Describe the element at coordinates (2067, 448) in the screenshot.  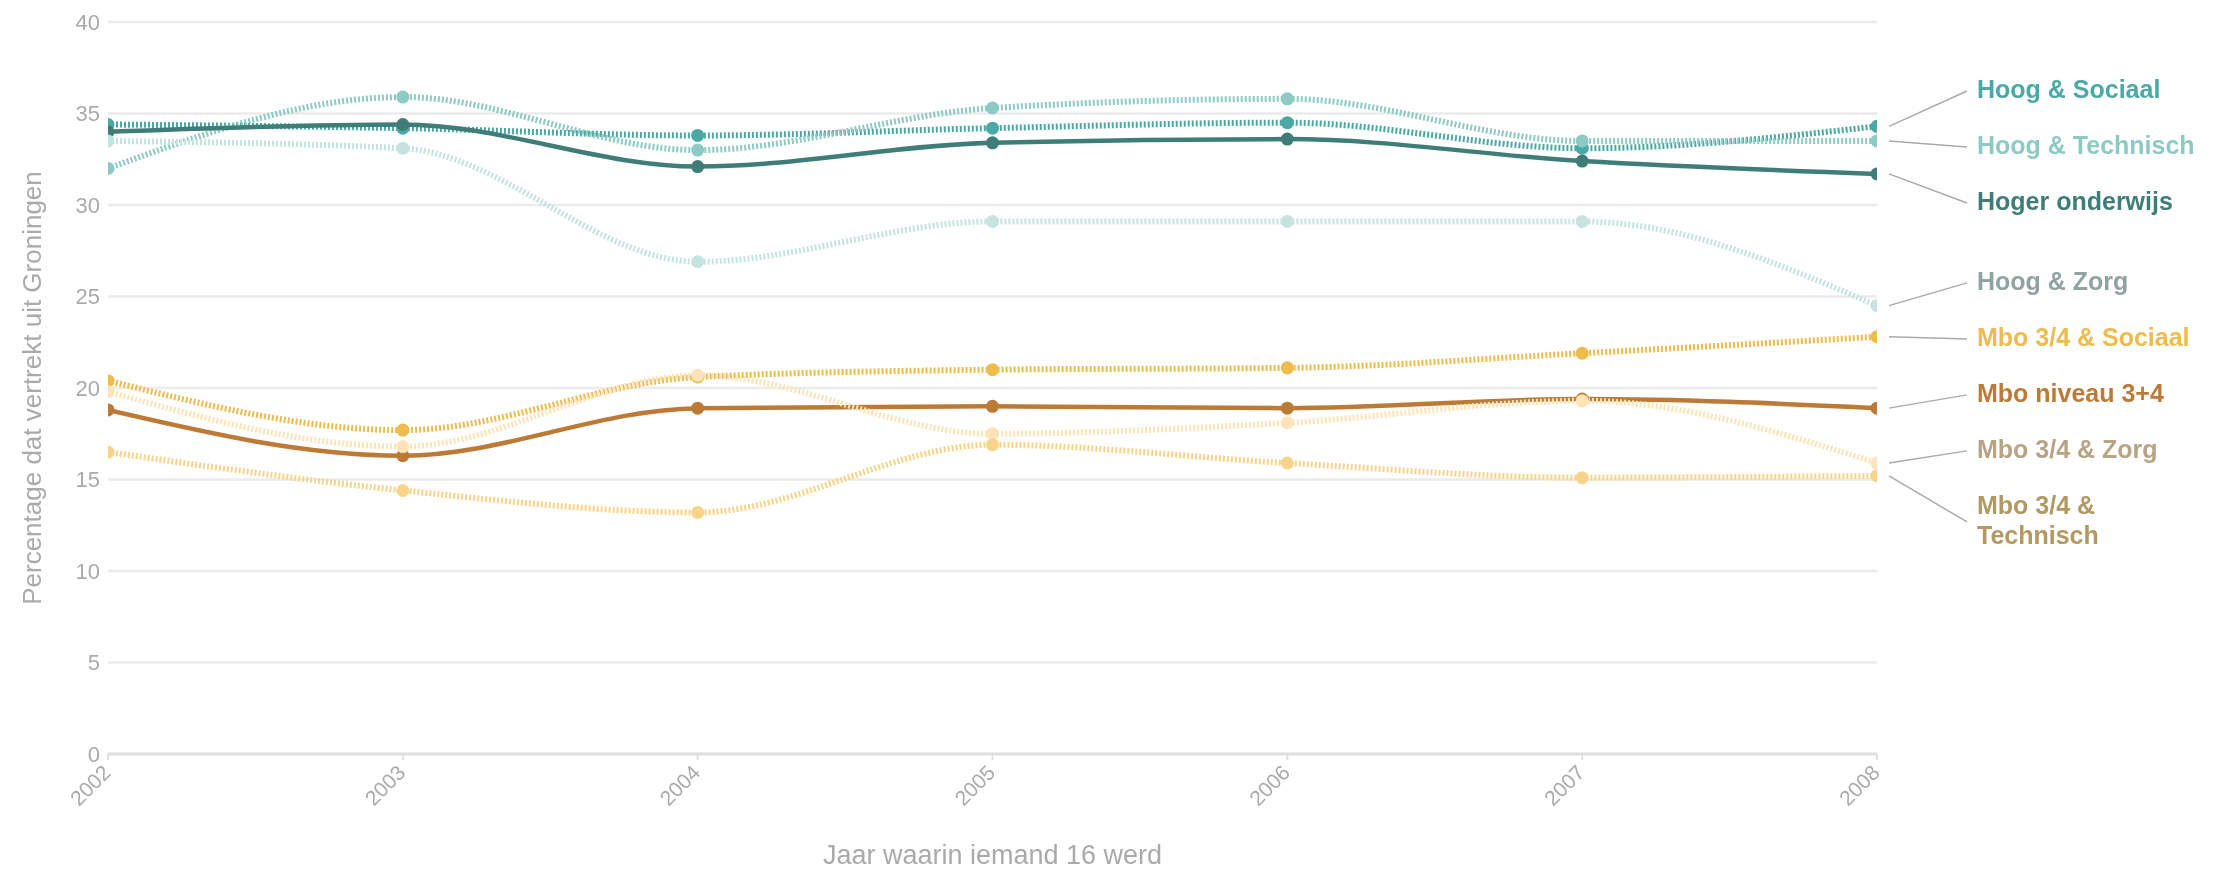
I see `text: Mbo 3/4 & Zorg` at that location.